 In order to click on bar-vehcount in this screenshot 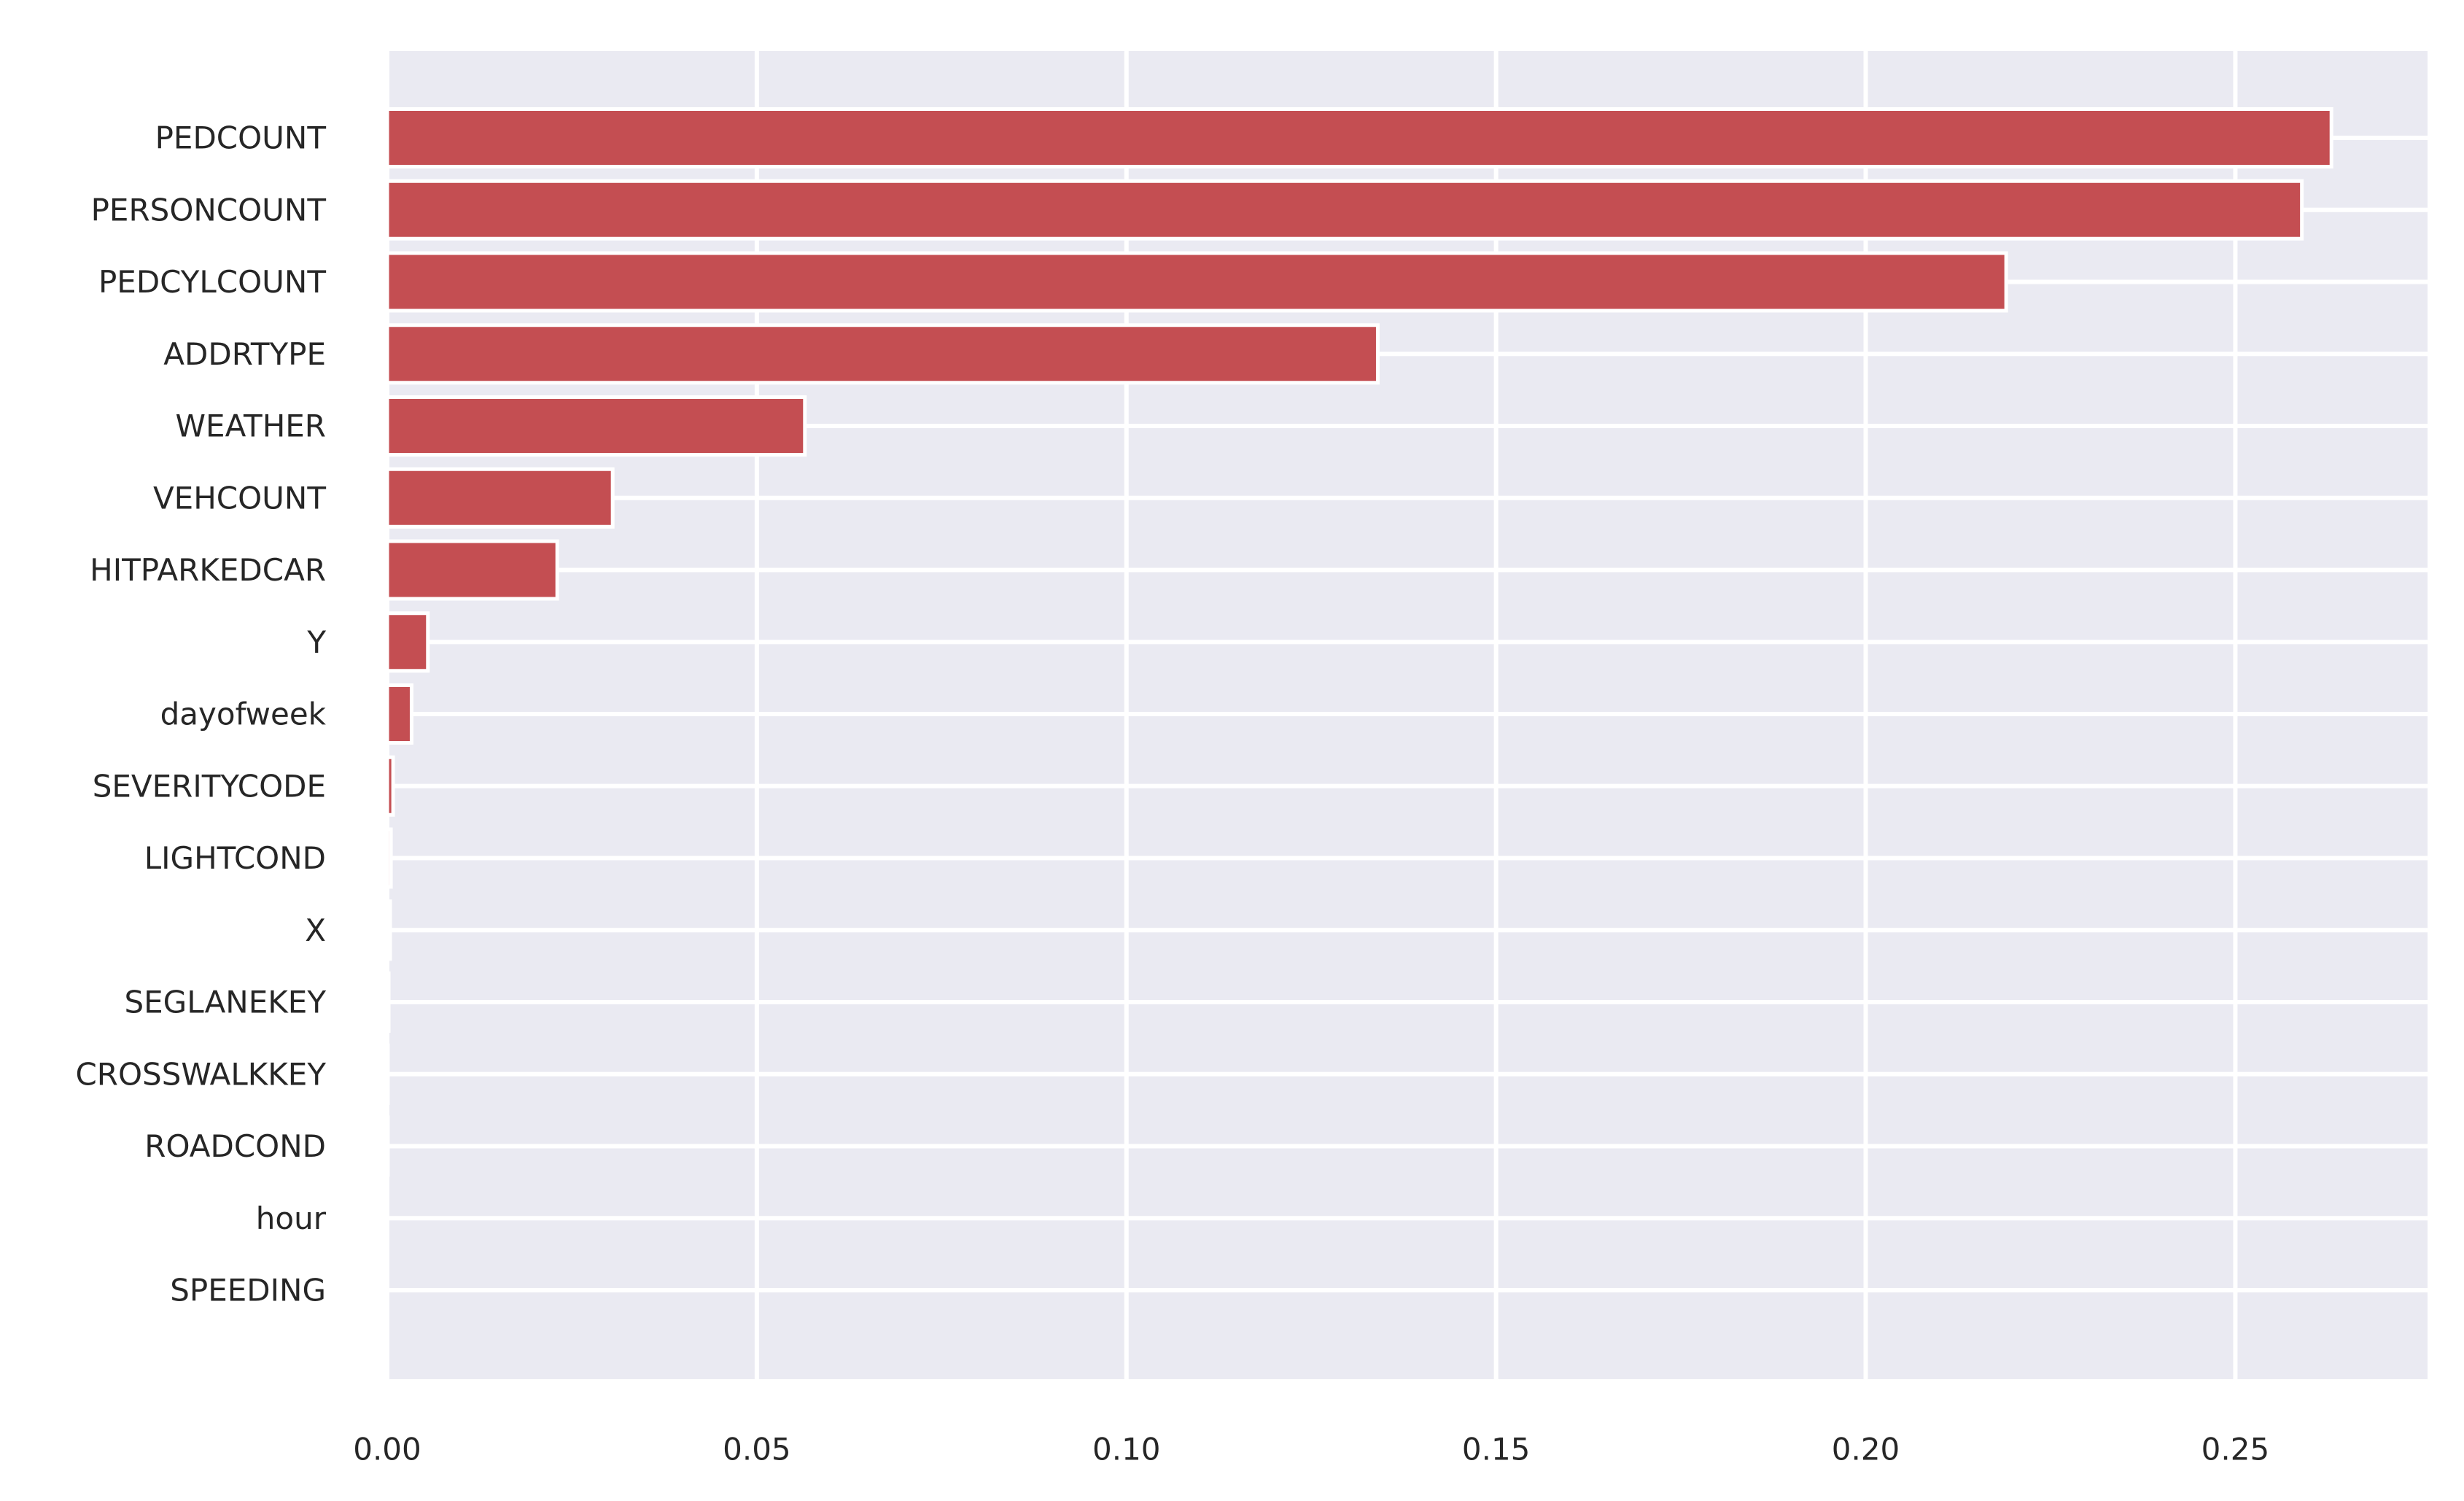, I will do `click(500, 498)`.